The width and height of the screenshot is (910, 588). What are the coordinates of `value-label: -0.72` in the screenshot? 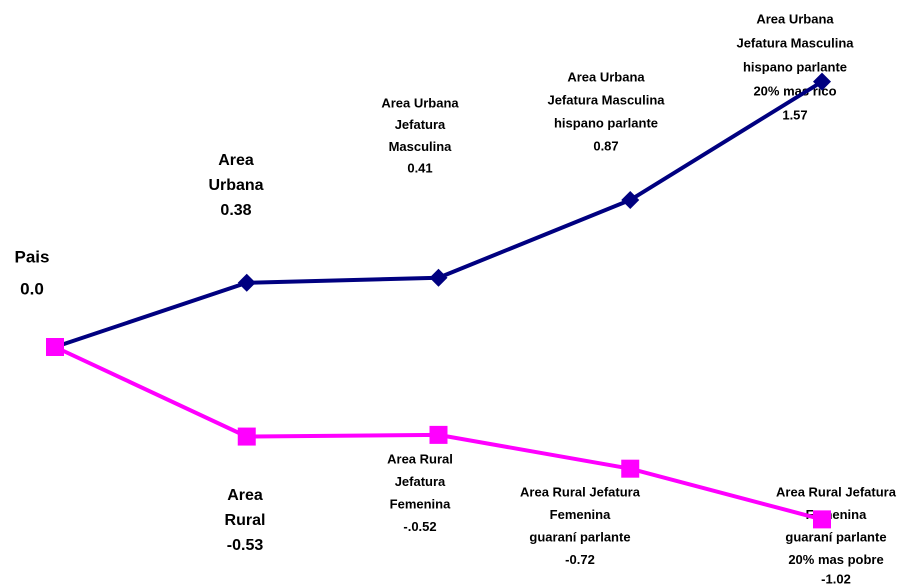 It's located at (580, 559).